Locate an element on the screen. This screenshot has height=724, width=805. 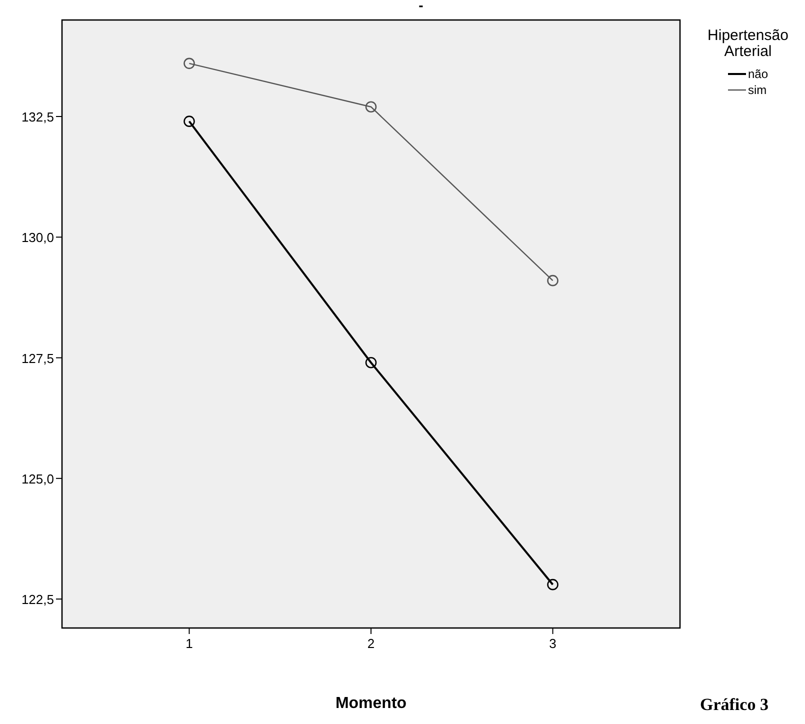
chart-title: - is located at coordinates (421, 6).